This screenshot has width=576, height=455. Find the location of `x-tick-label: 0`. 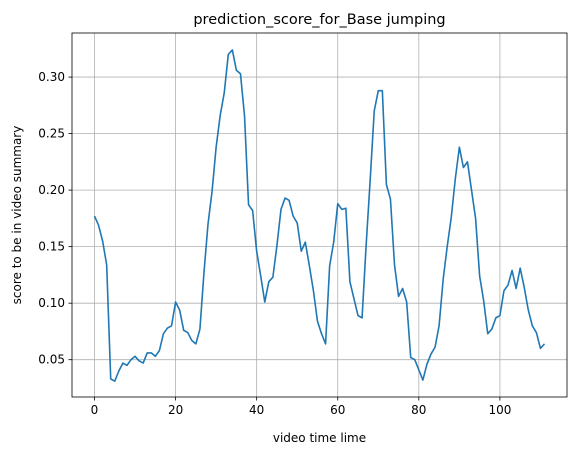

x-tick-label: 0 is located at coordinates (95, 410).